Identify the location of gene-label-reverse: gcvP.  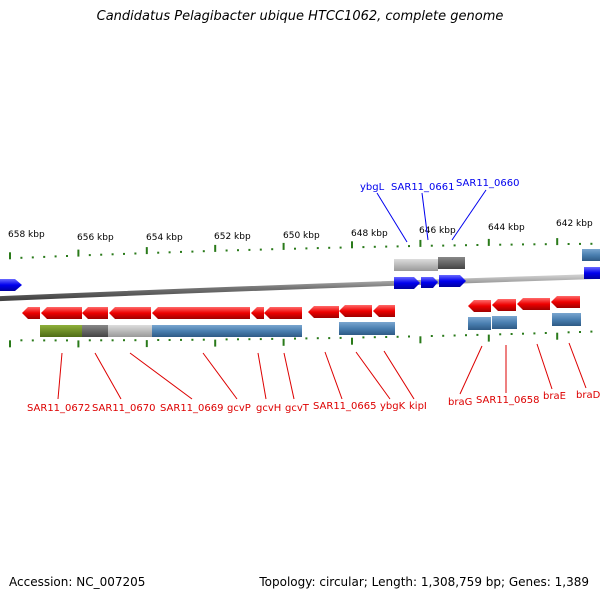
(239, 408).